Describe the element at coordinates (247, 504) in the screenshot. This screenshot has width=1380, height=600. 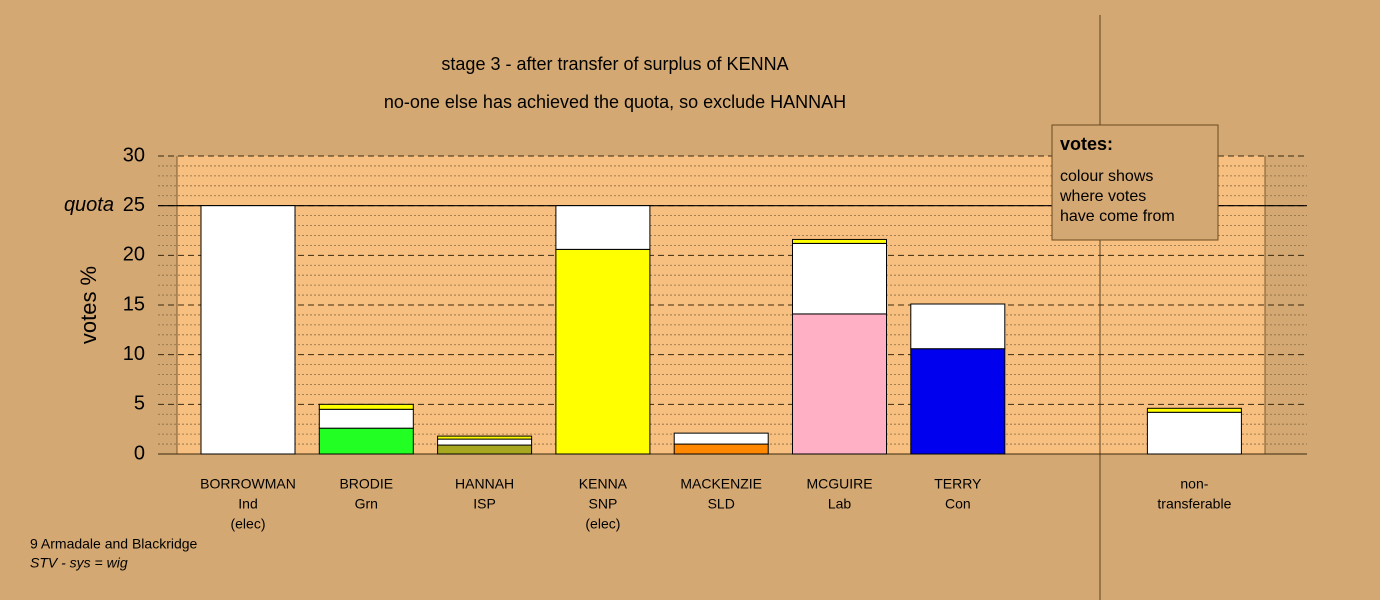
I see `x-tick-label: Ind` at that location.